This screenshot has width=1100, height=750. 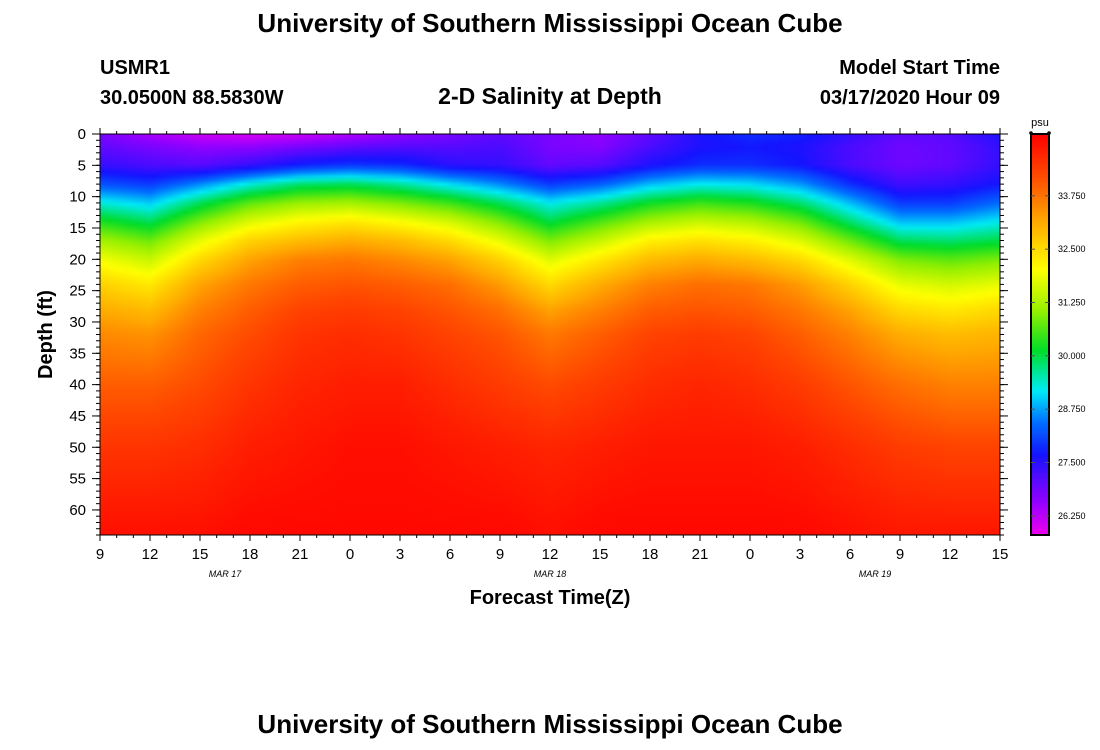 I want to click on colorbar-tick-label: 27.500, so click(x=1072, y=462).